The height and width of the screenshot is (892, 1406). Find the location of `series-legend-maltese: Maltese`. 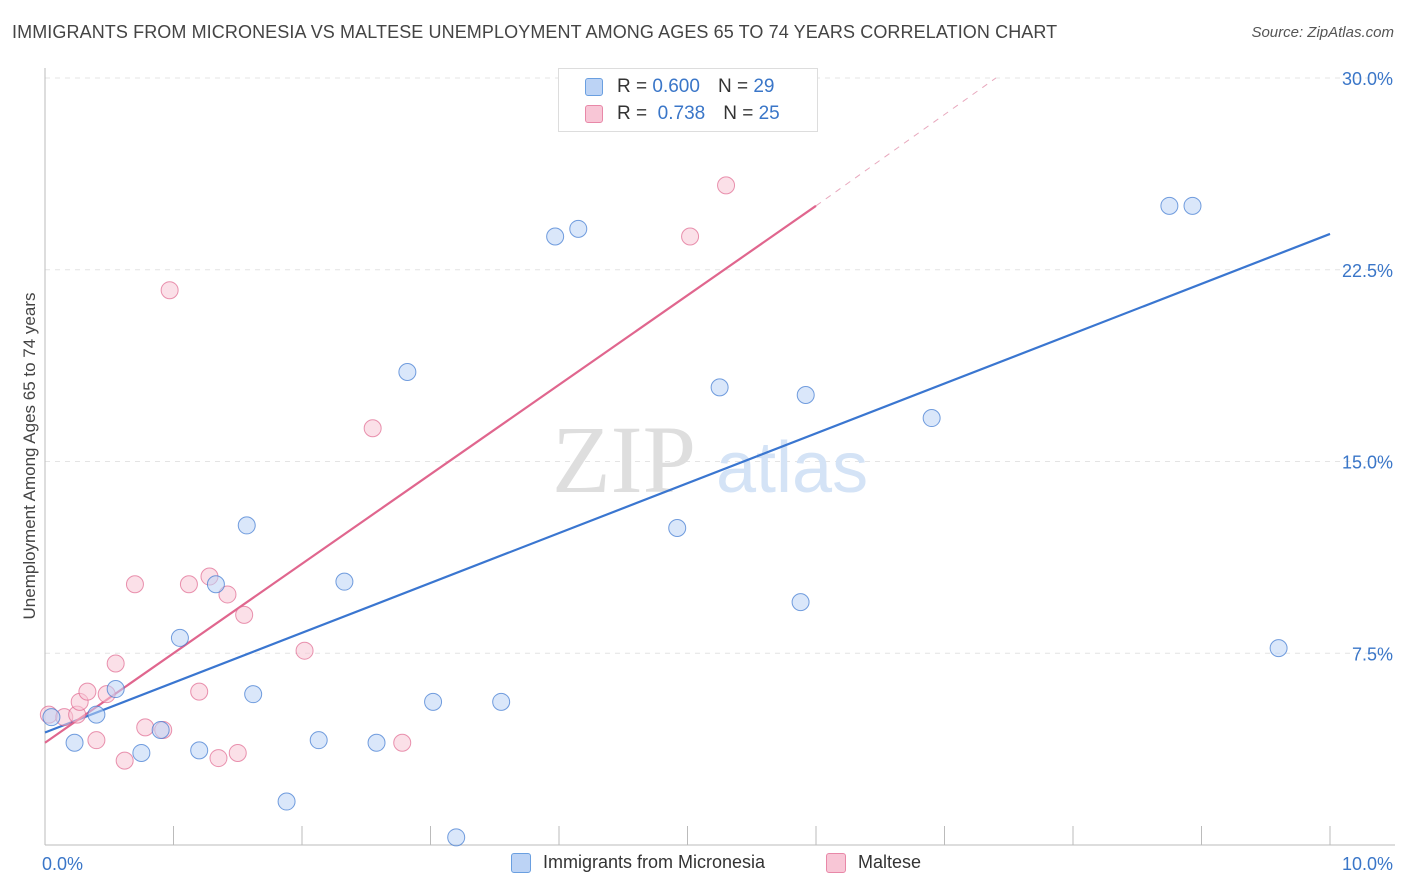

series-legend-maltese: Maltese is located at coordinates (873, 862).